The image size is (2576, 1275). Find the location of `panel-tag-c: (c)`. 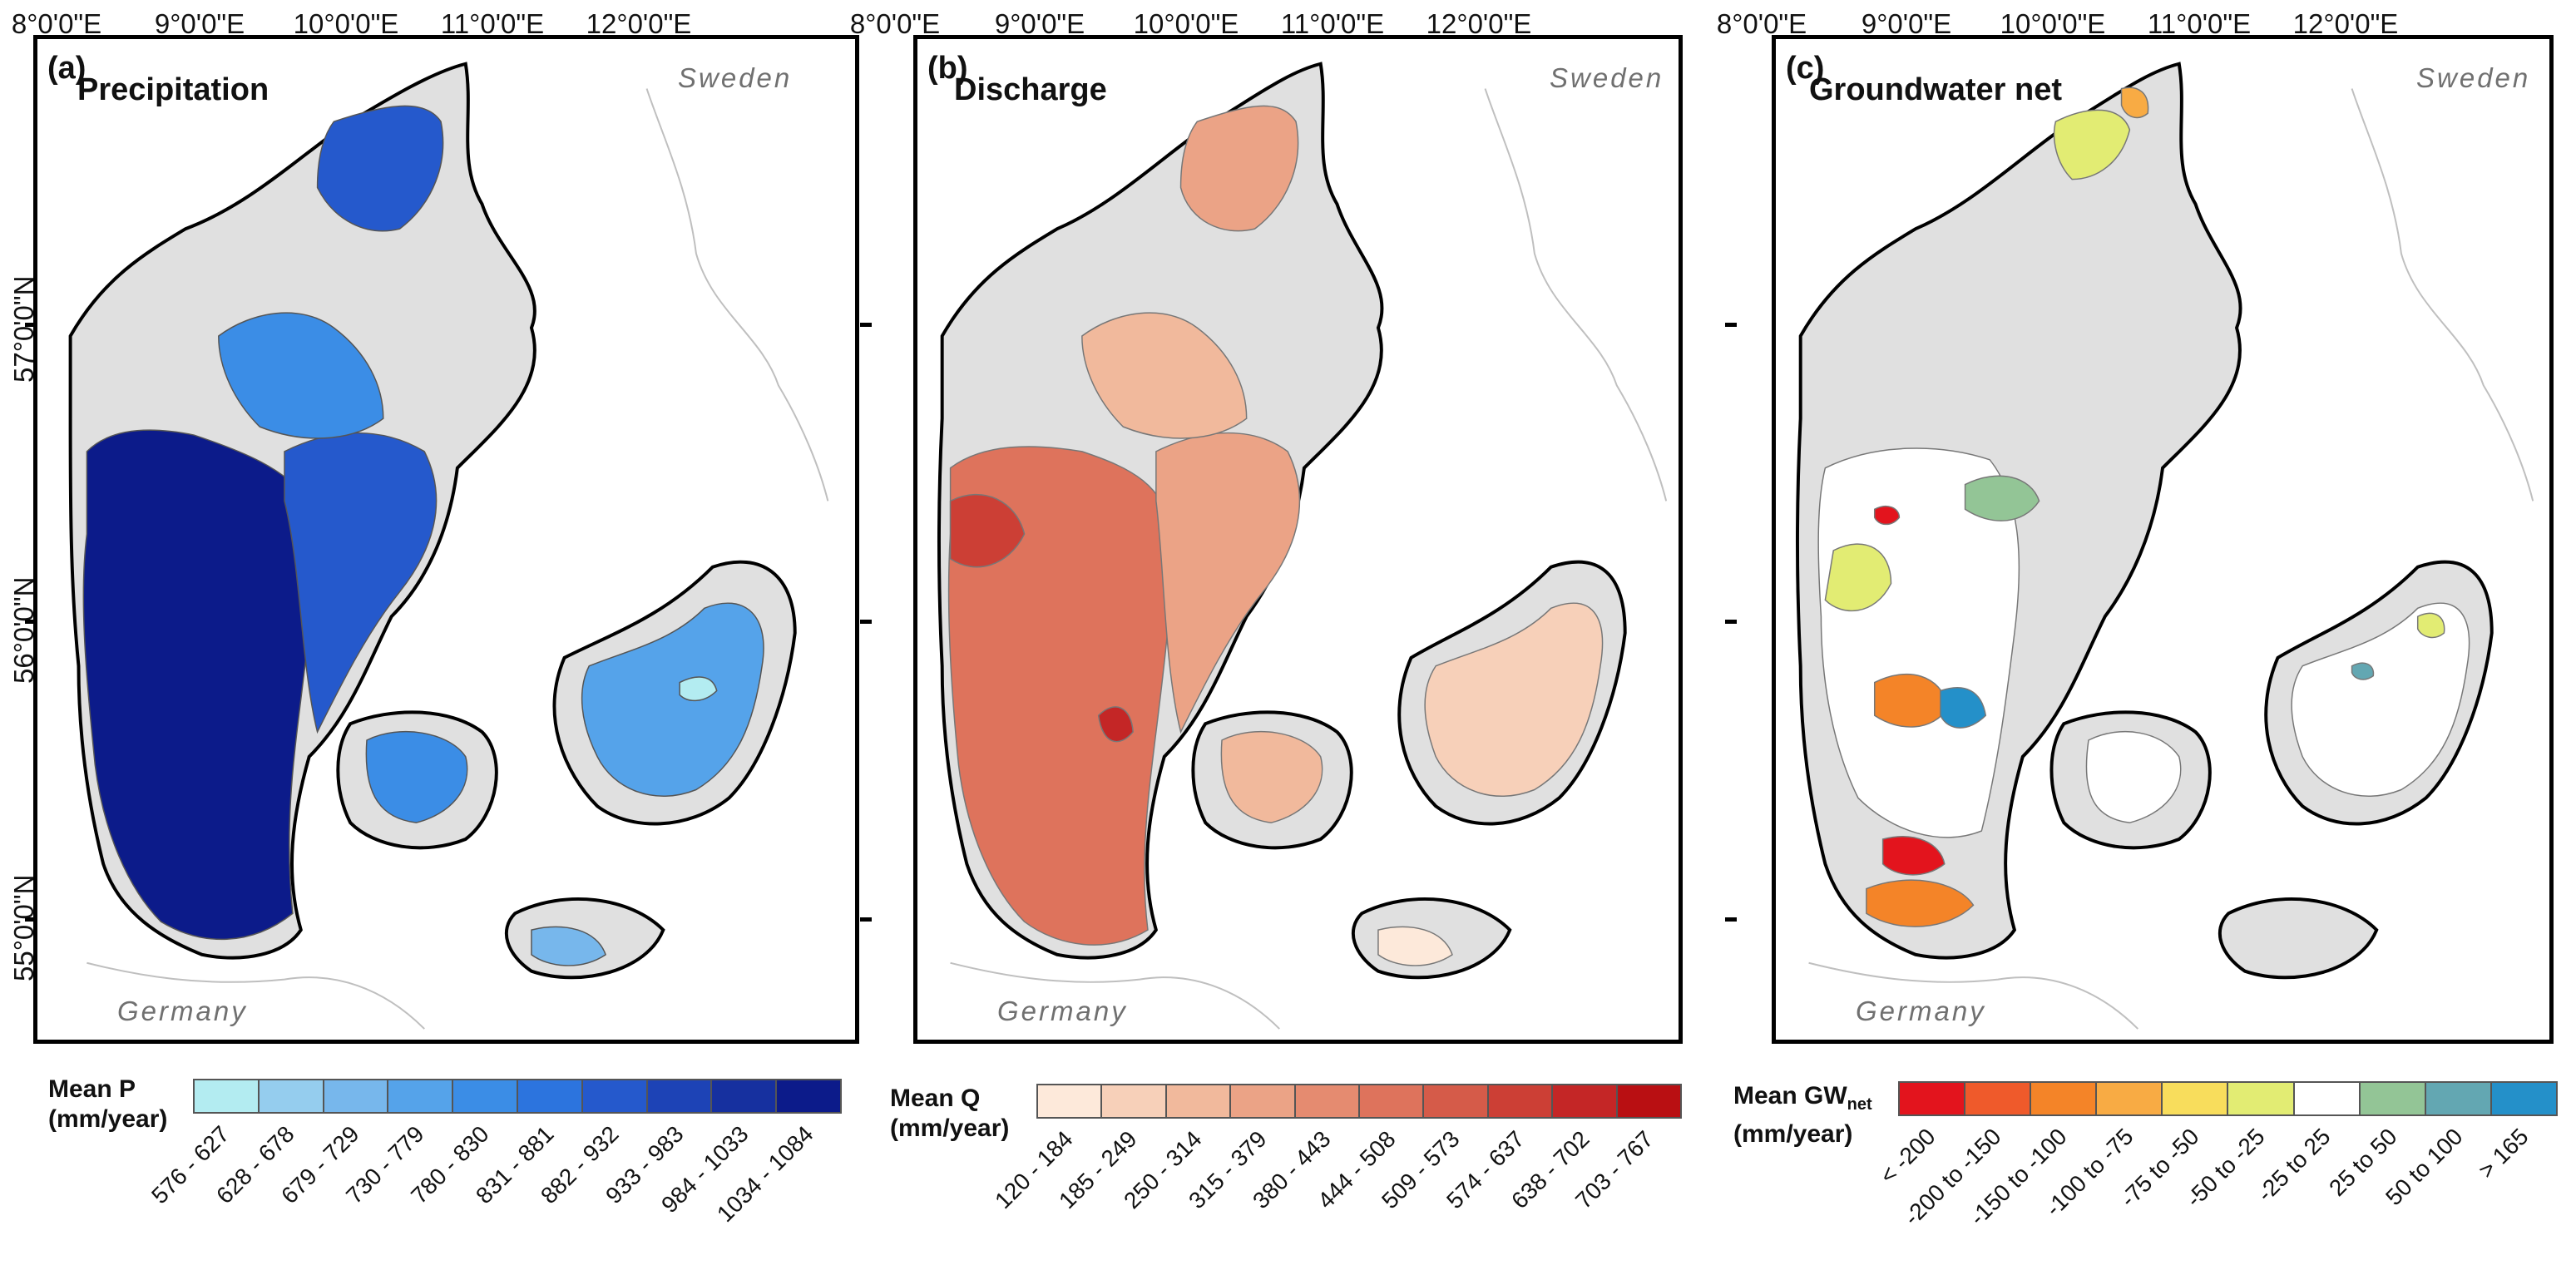

panel-tag-c: (c) is located at coordinates (1805, 68).